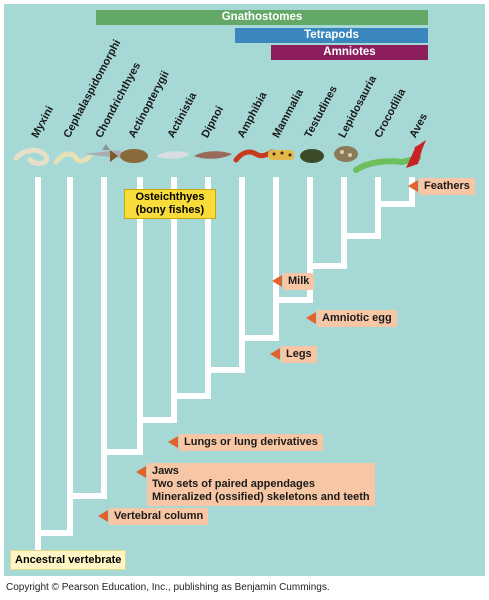  I want to click on jaws-arrow-icon, so click(141, 472).